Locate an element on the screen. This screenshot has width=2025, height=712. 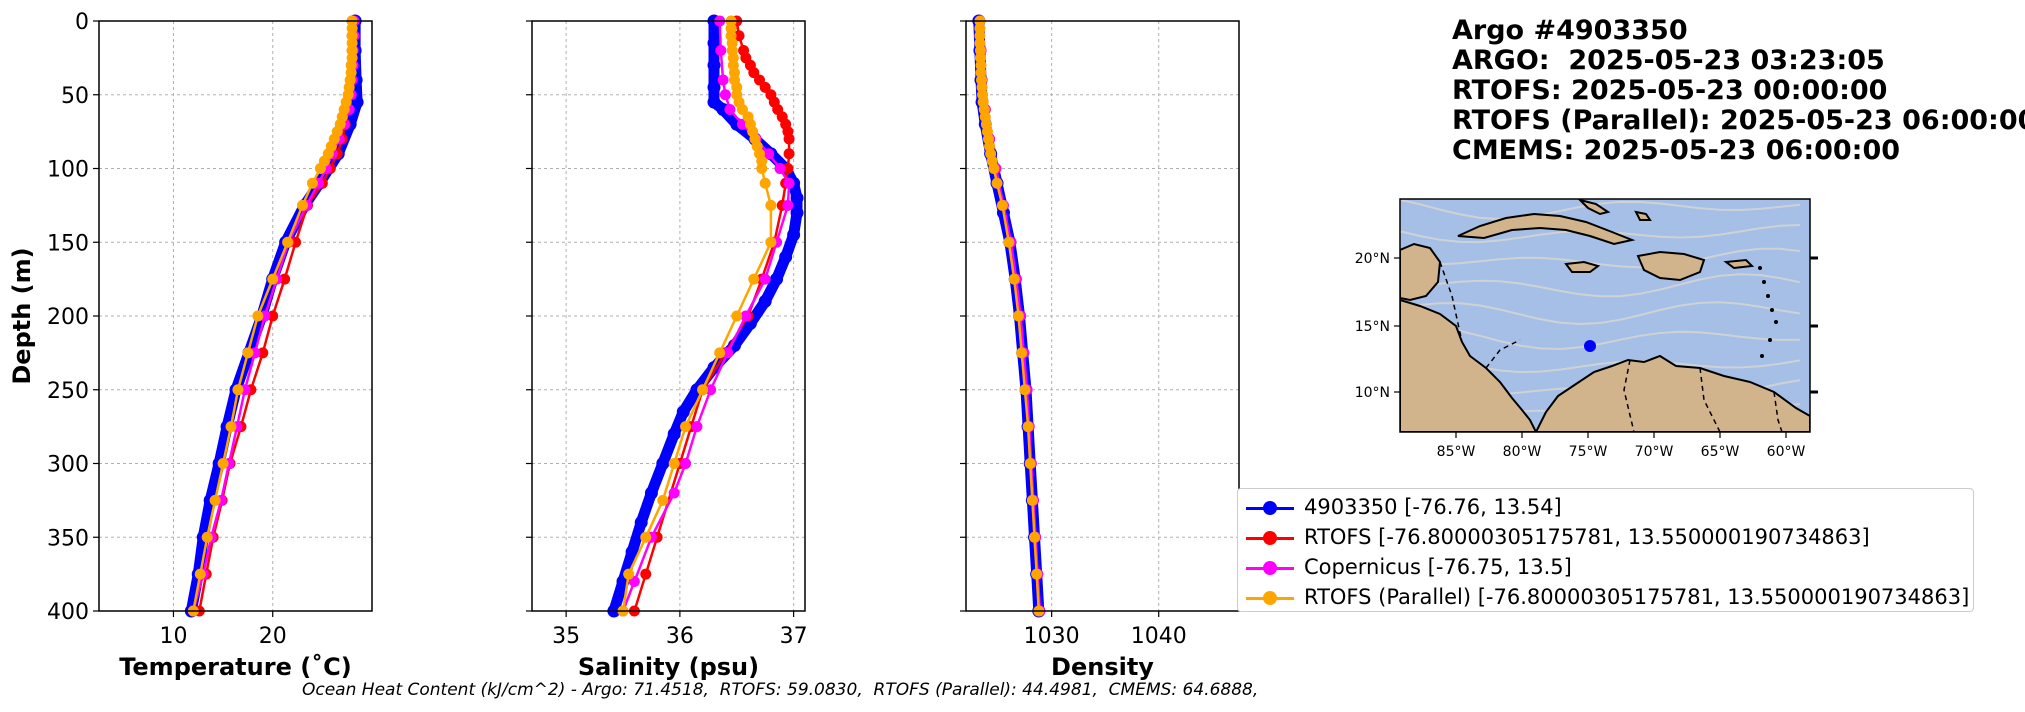
inset-map: 85°W 80°W 75°W 70°W 65°W 60°W 20°N 15°N 10°N is located at coordinates (1586, 329).